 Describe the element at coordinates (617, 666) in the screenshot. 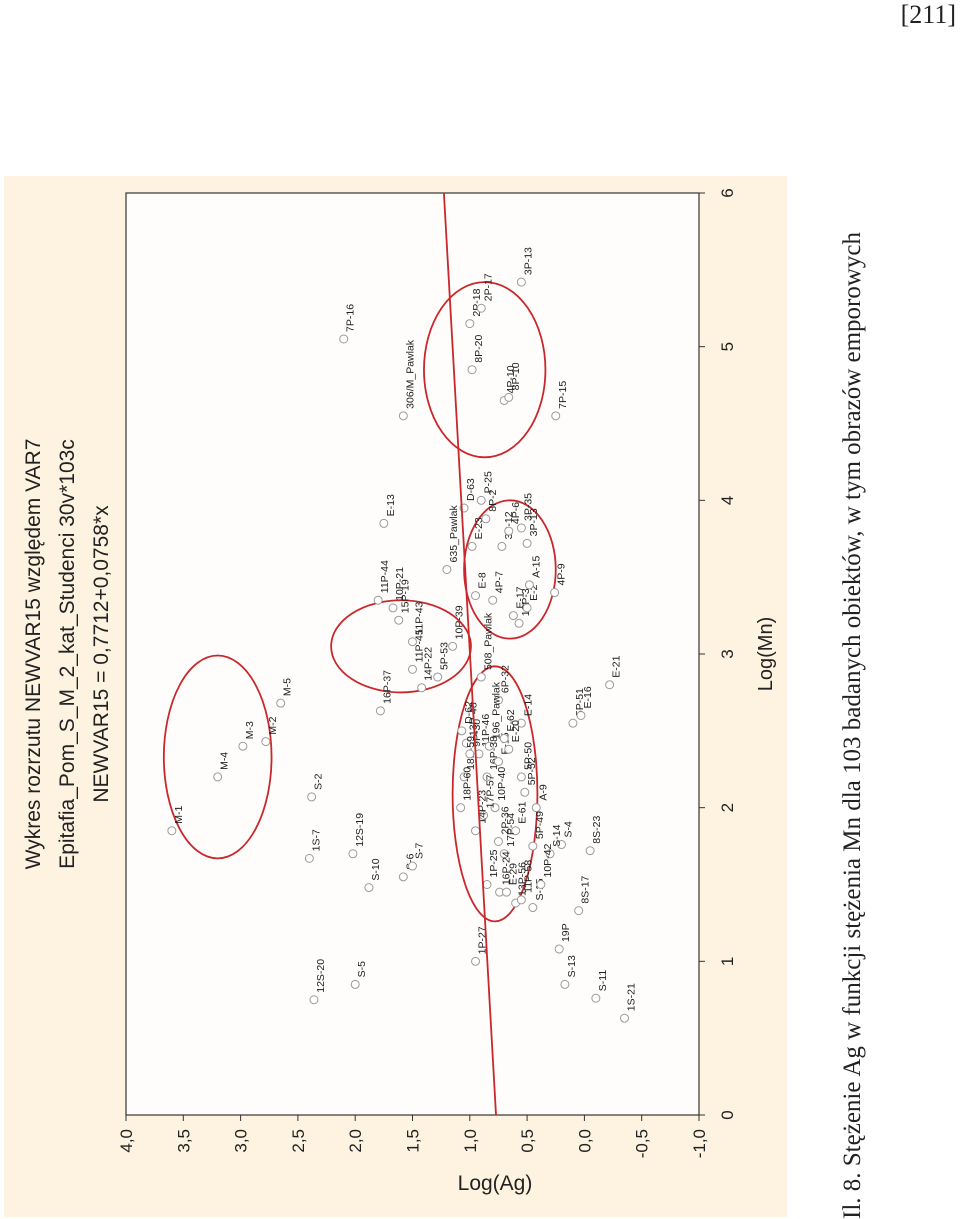

I see `point-label: E-21` at that location.